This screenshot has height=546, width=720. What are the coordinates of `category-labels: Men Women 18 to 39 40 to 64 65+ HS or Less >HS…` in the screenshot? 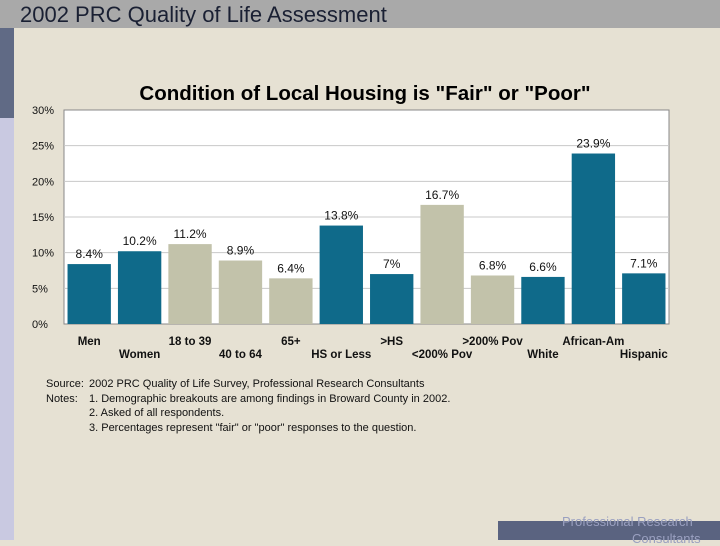 It's located at (373, 348).